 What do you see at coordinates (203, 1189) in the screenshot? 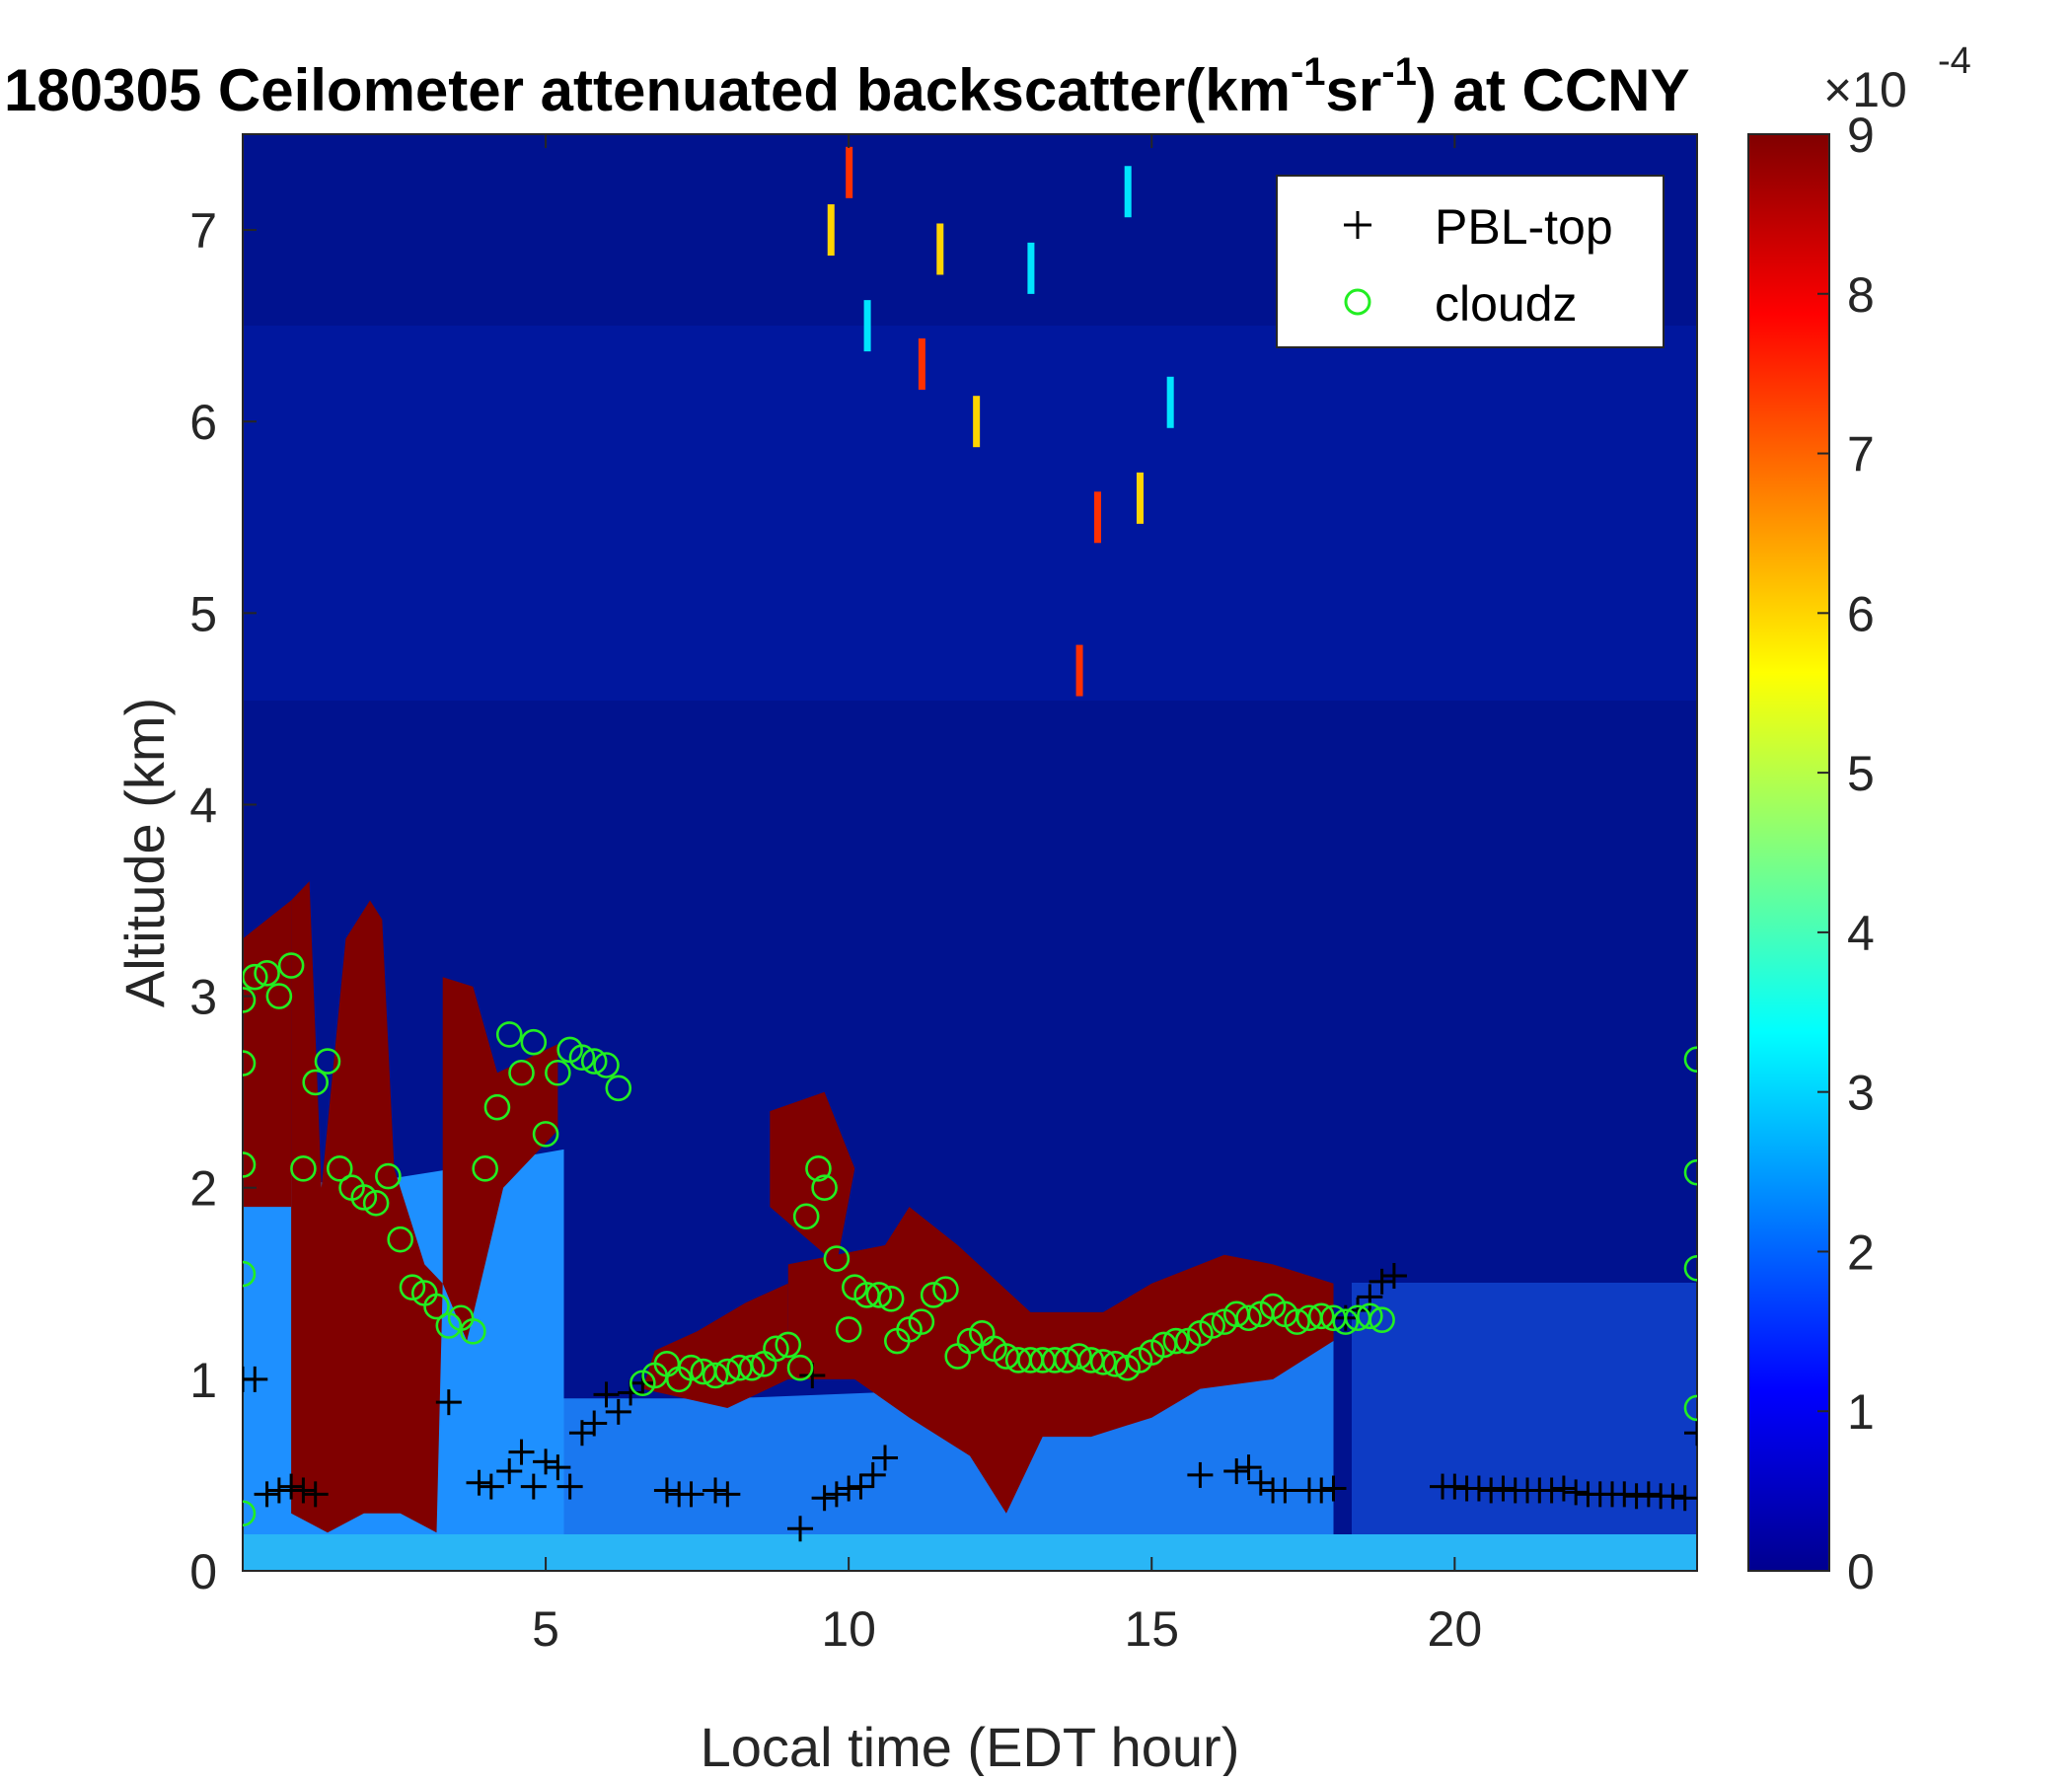
I see `y-tick-label: 2` at bounding box center [203, 1189].